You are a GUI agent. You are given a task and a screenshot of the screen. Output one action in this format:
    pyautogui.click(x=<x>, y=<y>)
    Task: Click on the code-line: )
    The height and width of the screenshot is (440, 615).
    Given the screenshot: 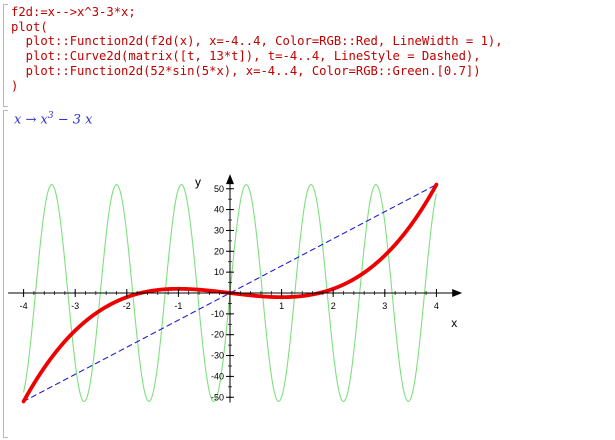 What is the action you would take?
    pyautogui.click(x=15, y=85)
    